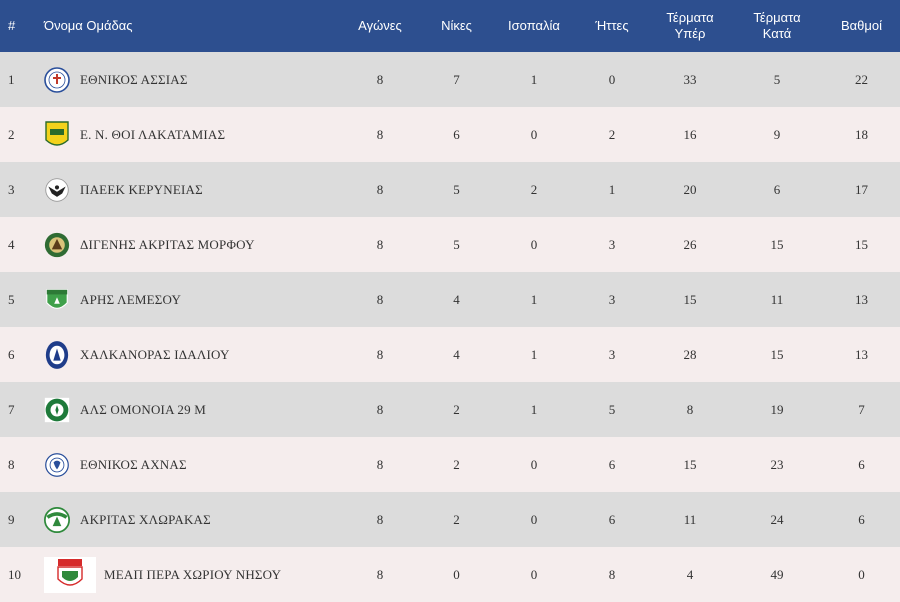 This screenshot has width=900, height=602. Describe the element at coordinates (14, 574) in the screenshot. I see `rank-cell: 10` at that location.